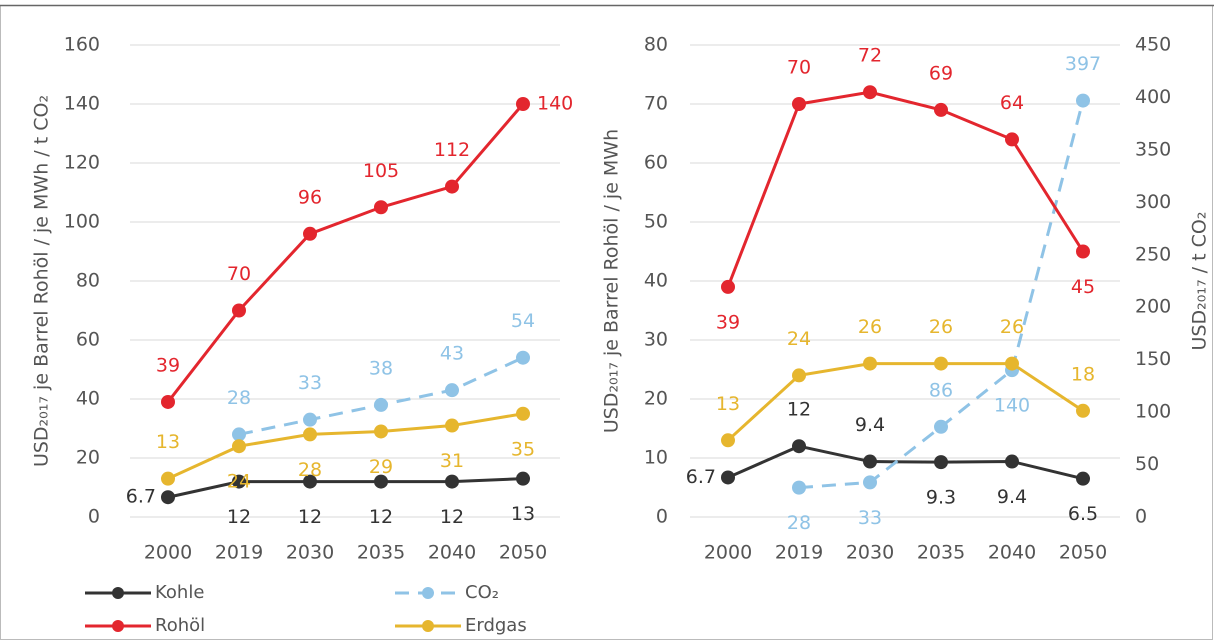  I want to click on data-label: 38, so click(381, 368).